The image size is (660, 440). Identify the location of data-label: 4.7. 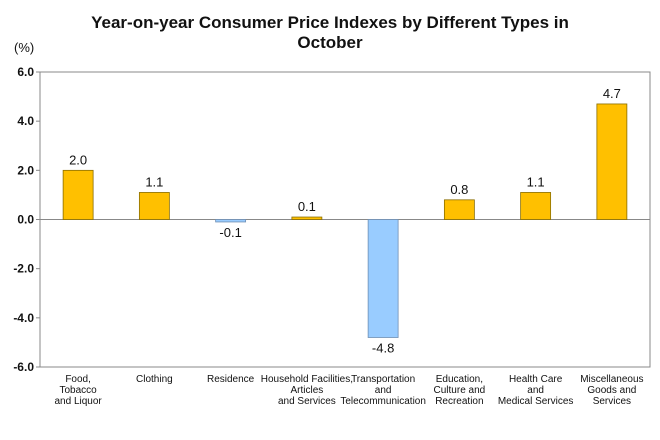
(612, 93).